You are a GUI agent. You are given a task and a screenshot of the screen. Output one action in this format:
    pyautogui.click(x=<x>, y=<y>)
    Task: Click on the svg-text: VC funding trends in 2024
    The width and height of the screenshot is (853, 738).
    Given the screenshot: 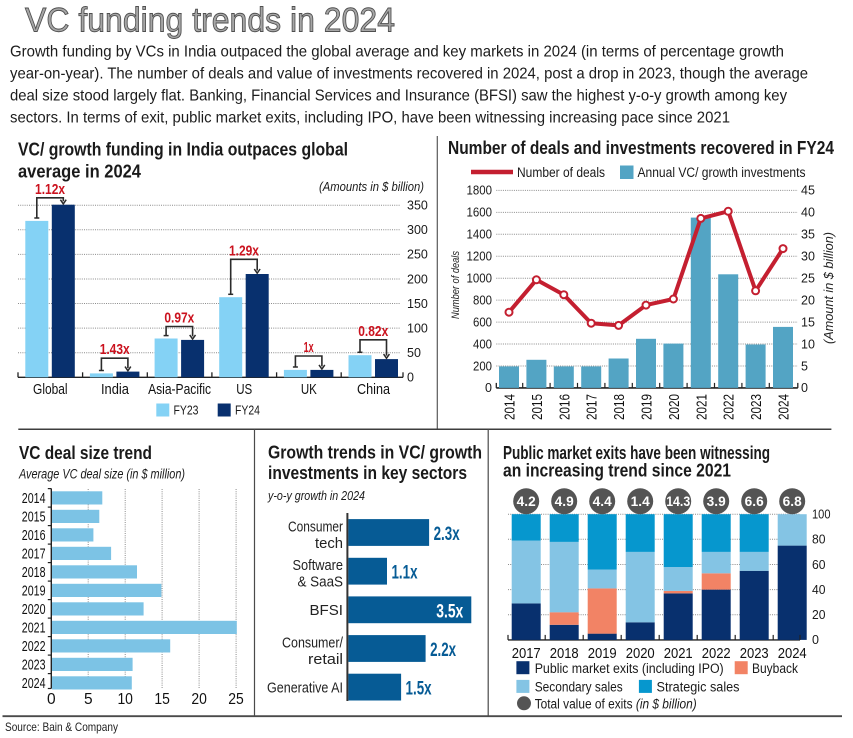 What is the action you would take?
    pyautogui.click(x=210, y=21)
    